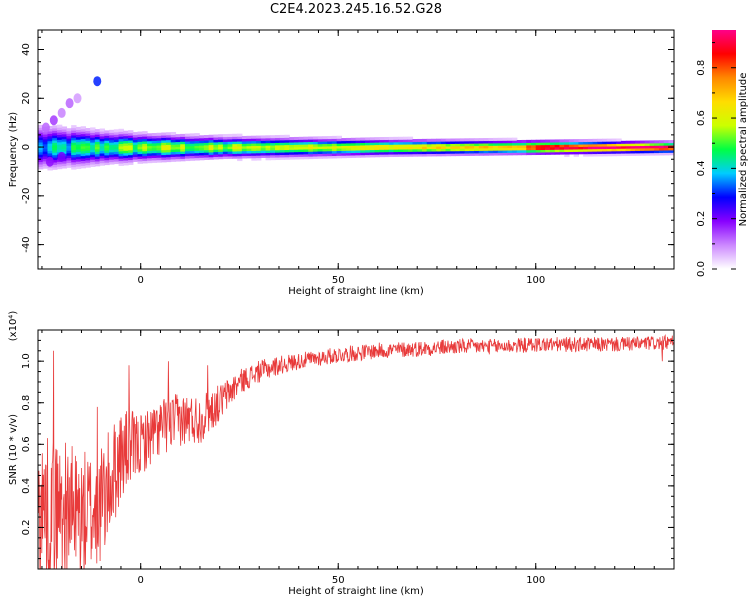 The width and height of the screenshot is (750, 600). Describe the element at coordinates (141, 280) in the screenshot. I see `spec-xtick-label: 0` at that location.